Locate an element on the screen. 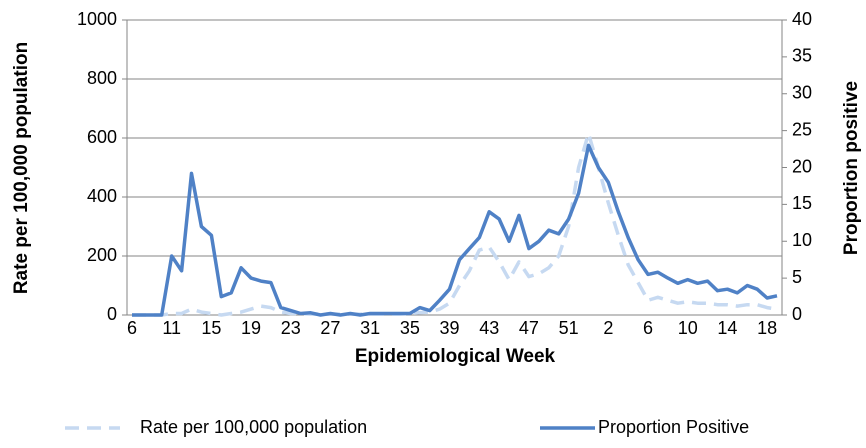 The image size is (866, 448). y-tick-label: 1000 is located at coordinates (97, 19).